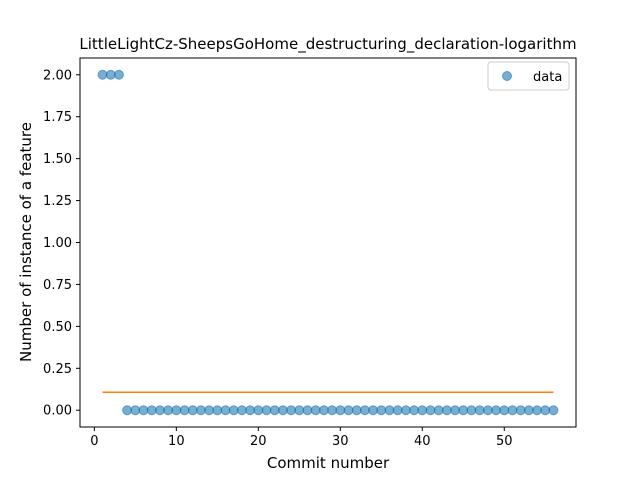 The image size is (640, 480). I want to click on y-tick-label: 1.25, so click(57, 201).